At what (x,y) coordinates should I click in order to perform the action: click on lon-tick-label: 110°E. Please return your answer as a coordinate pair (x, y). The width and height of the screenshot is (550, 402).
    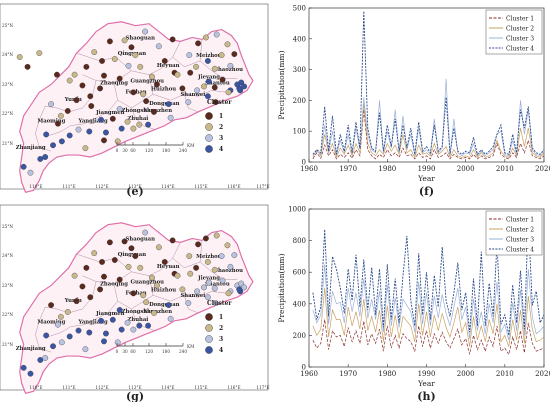
    Looking at the image, I should click on (35, 186).